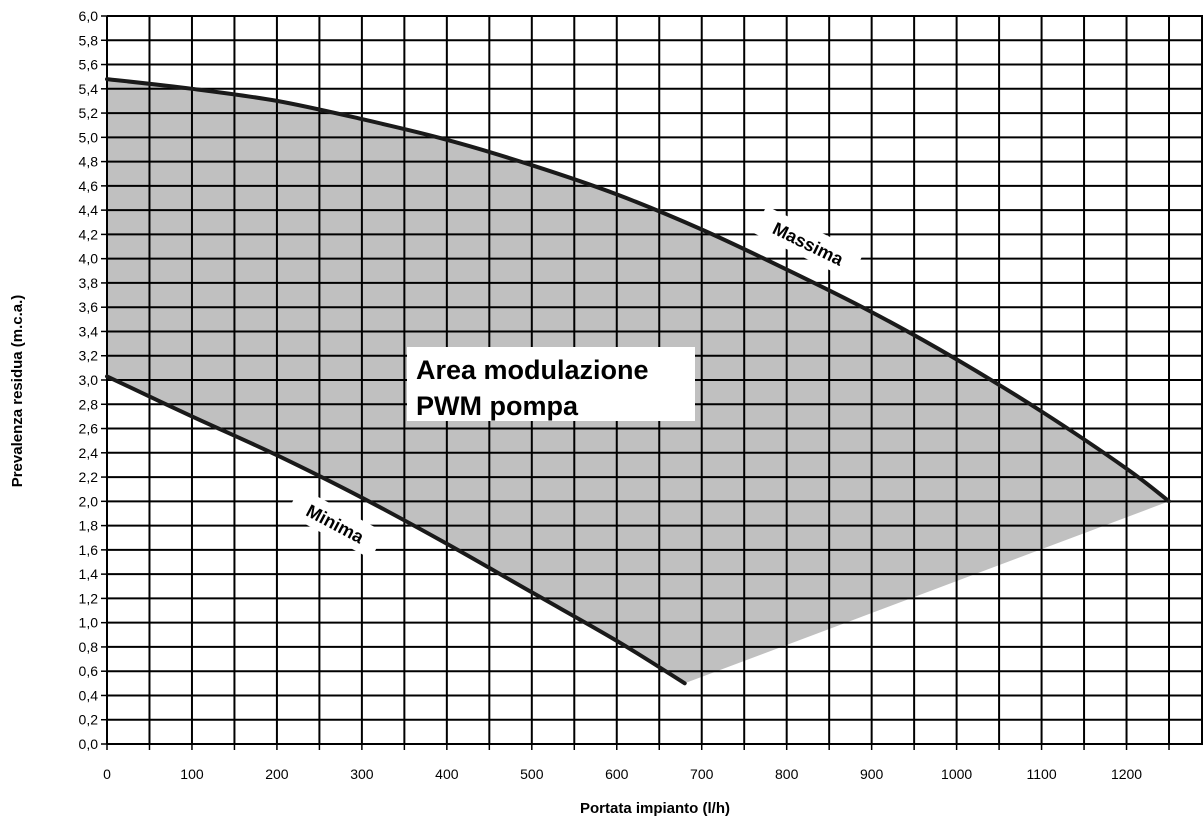 Image resolution: width=1203 pixels, height=839 pixels. What do you see at coordinates (89, 283) in the screenshot?
I see `y-tick-label: 3,8` at bounding box center [89, 283].